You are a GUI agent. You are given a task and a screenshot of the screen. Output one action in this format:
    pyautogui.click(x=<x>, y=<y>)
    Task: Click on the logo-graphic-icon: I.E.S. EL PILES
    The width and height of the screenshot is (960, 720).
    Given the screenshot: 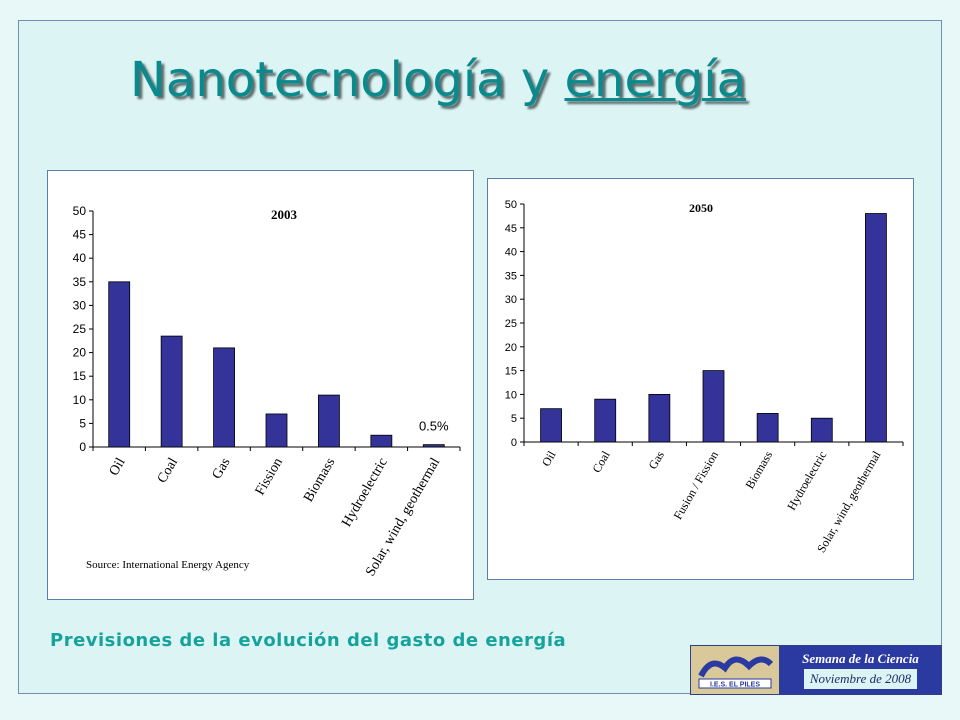 What is the action you would take?
    pyautogui.click(x=736, y=672)
    